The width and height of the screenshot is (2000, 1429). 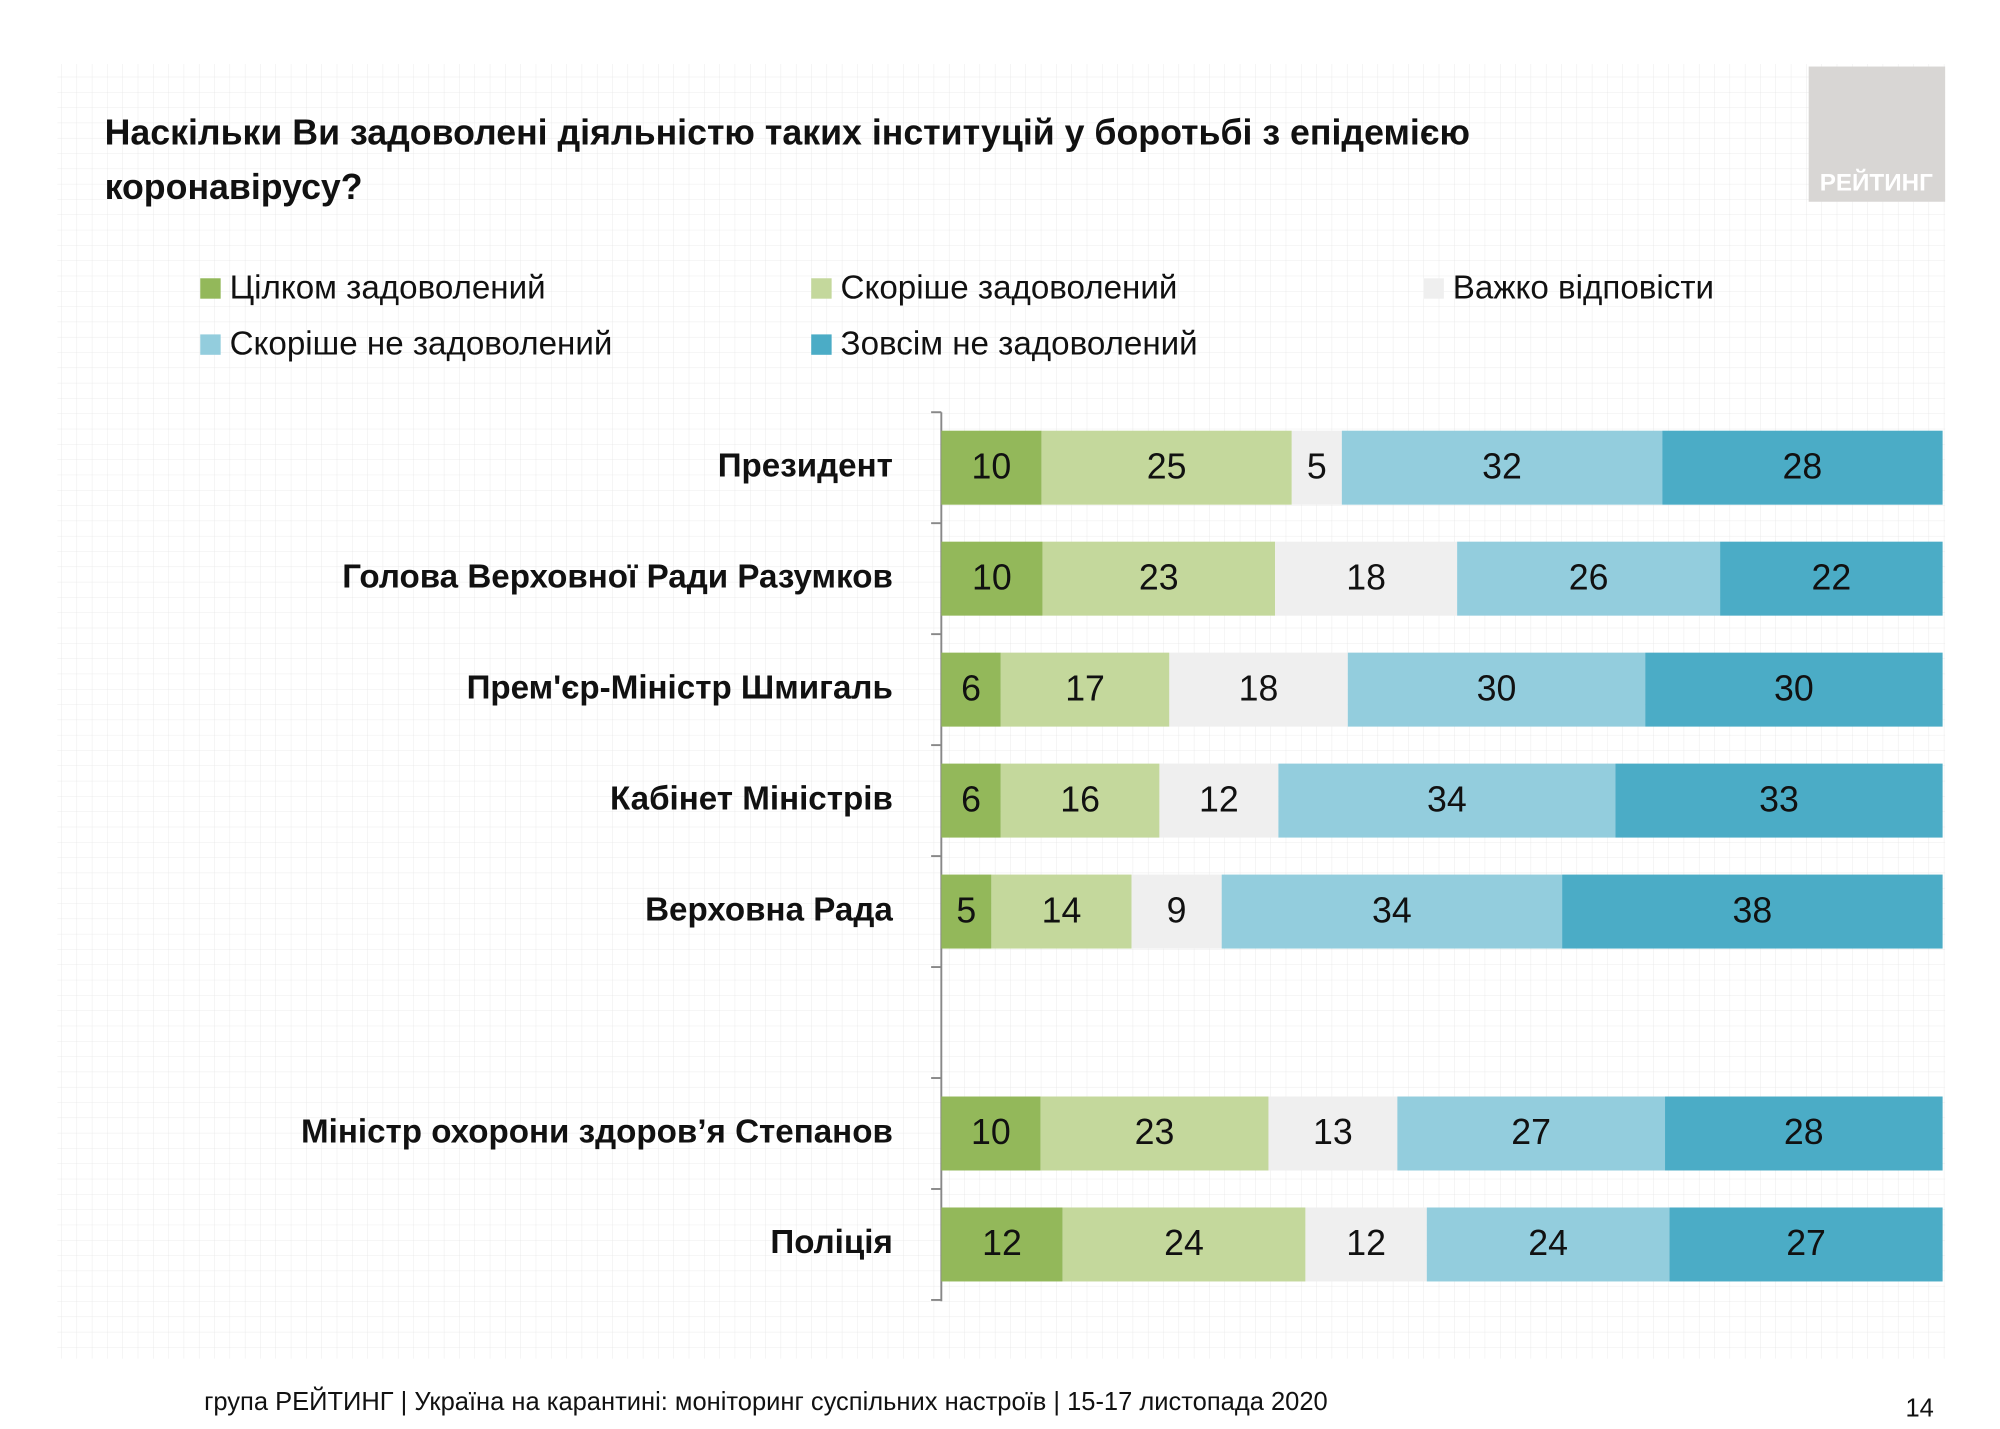 I want to click on category-label: Верховна Рада, so click(x=769, y=909).